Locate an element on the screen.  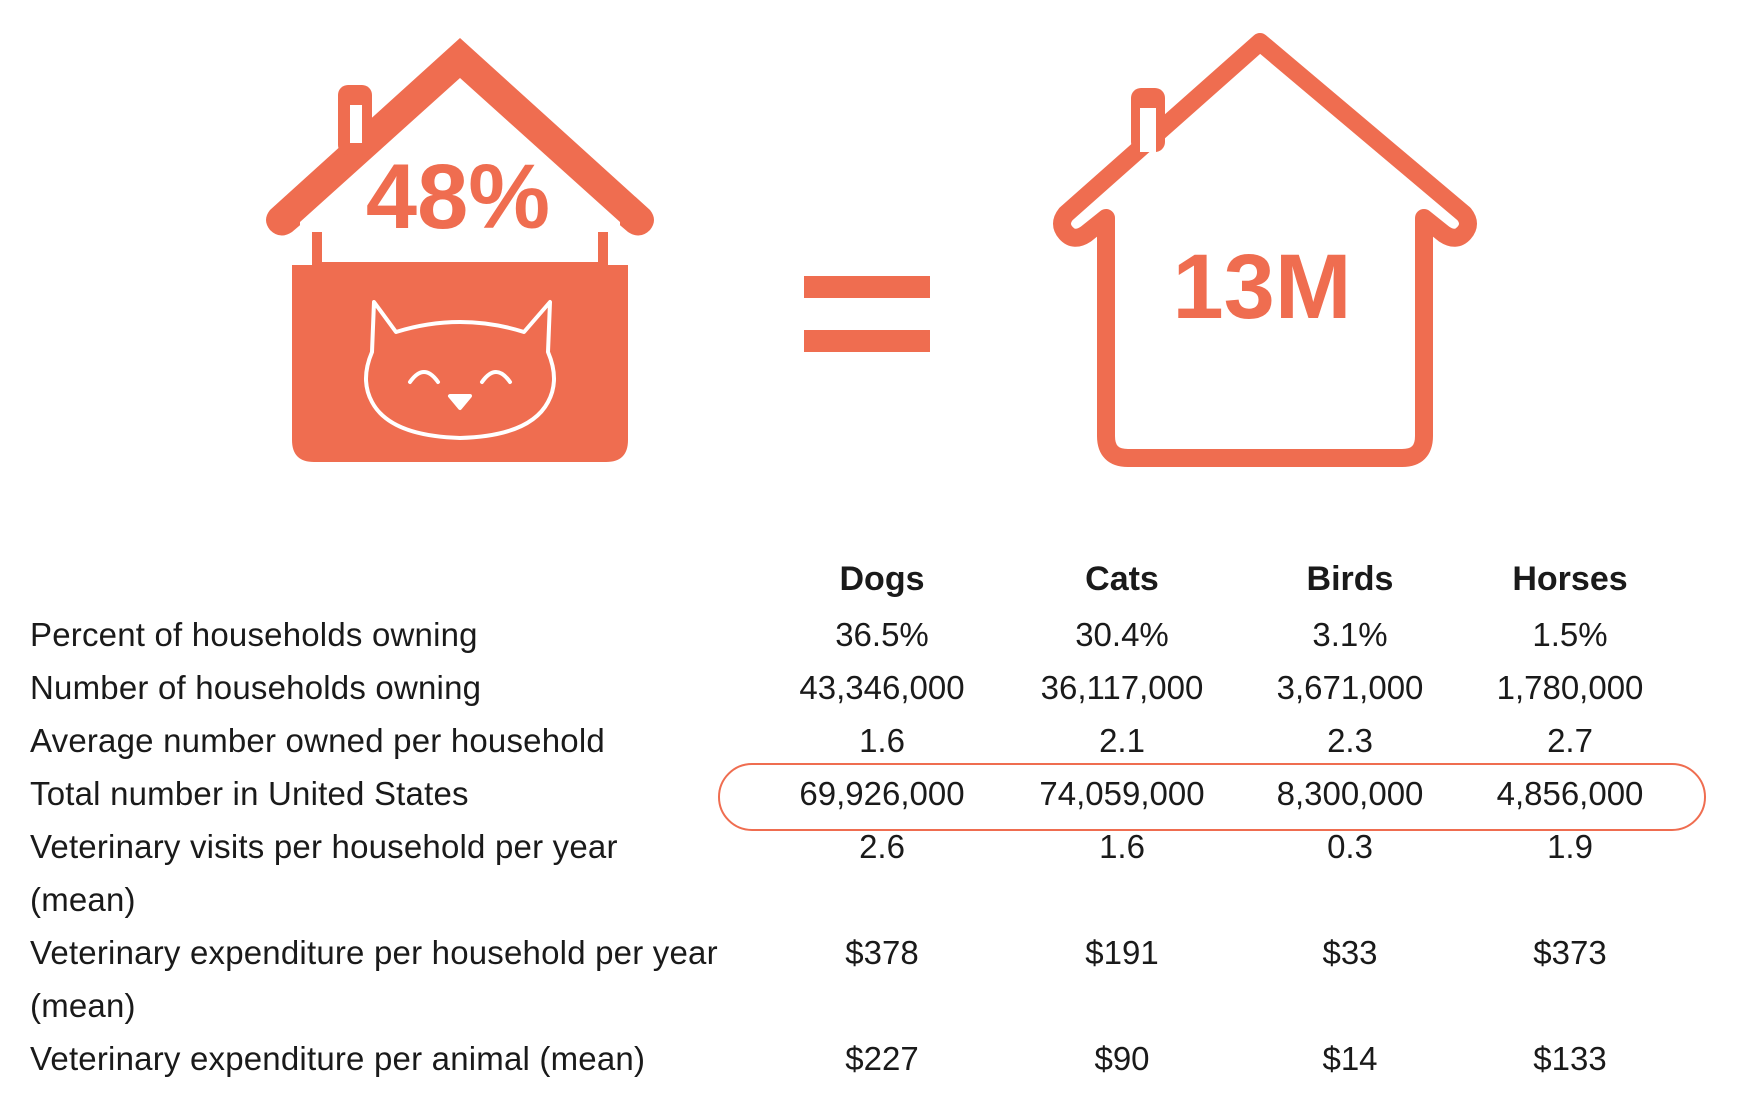
column-header-birds: Birds is located at coordinates (1350, 579).